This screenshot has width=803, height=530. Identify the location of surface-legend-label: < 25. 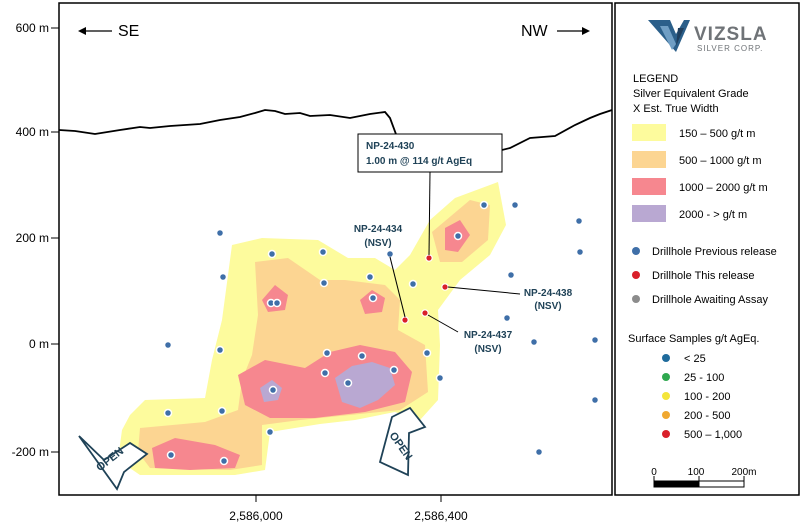
(695, 359).